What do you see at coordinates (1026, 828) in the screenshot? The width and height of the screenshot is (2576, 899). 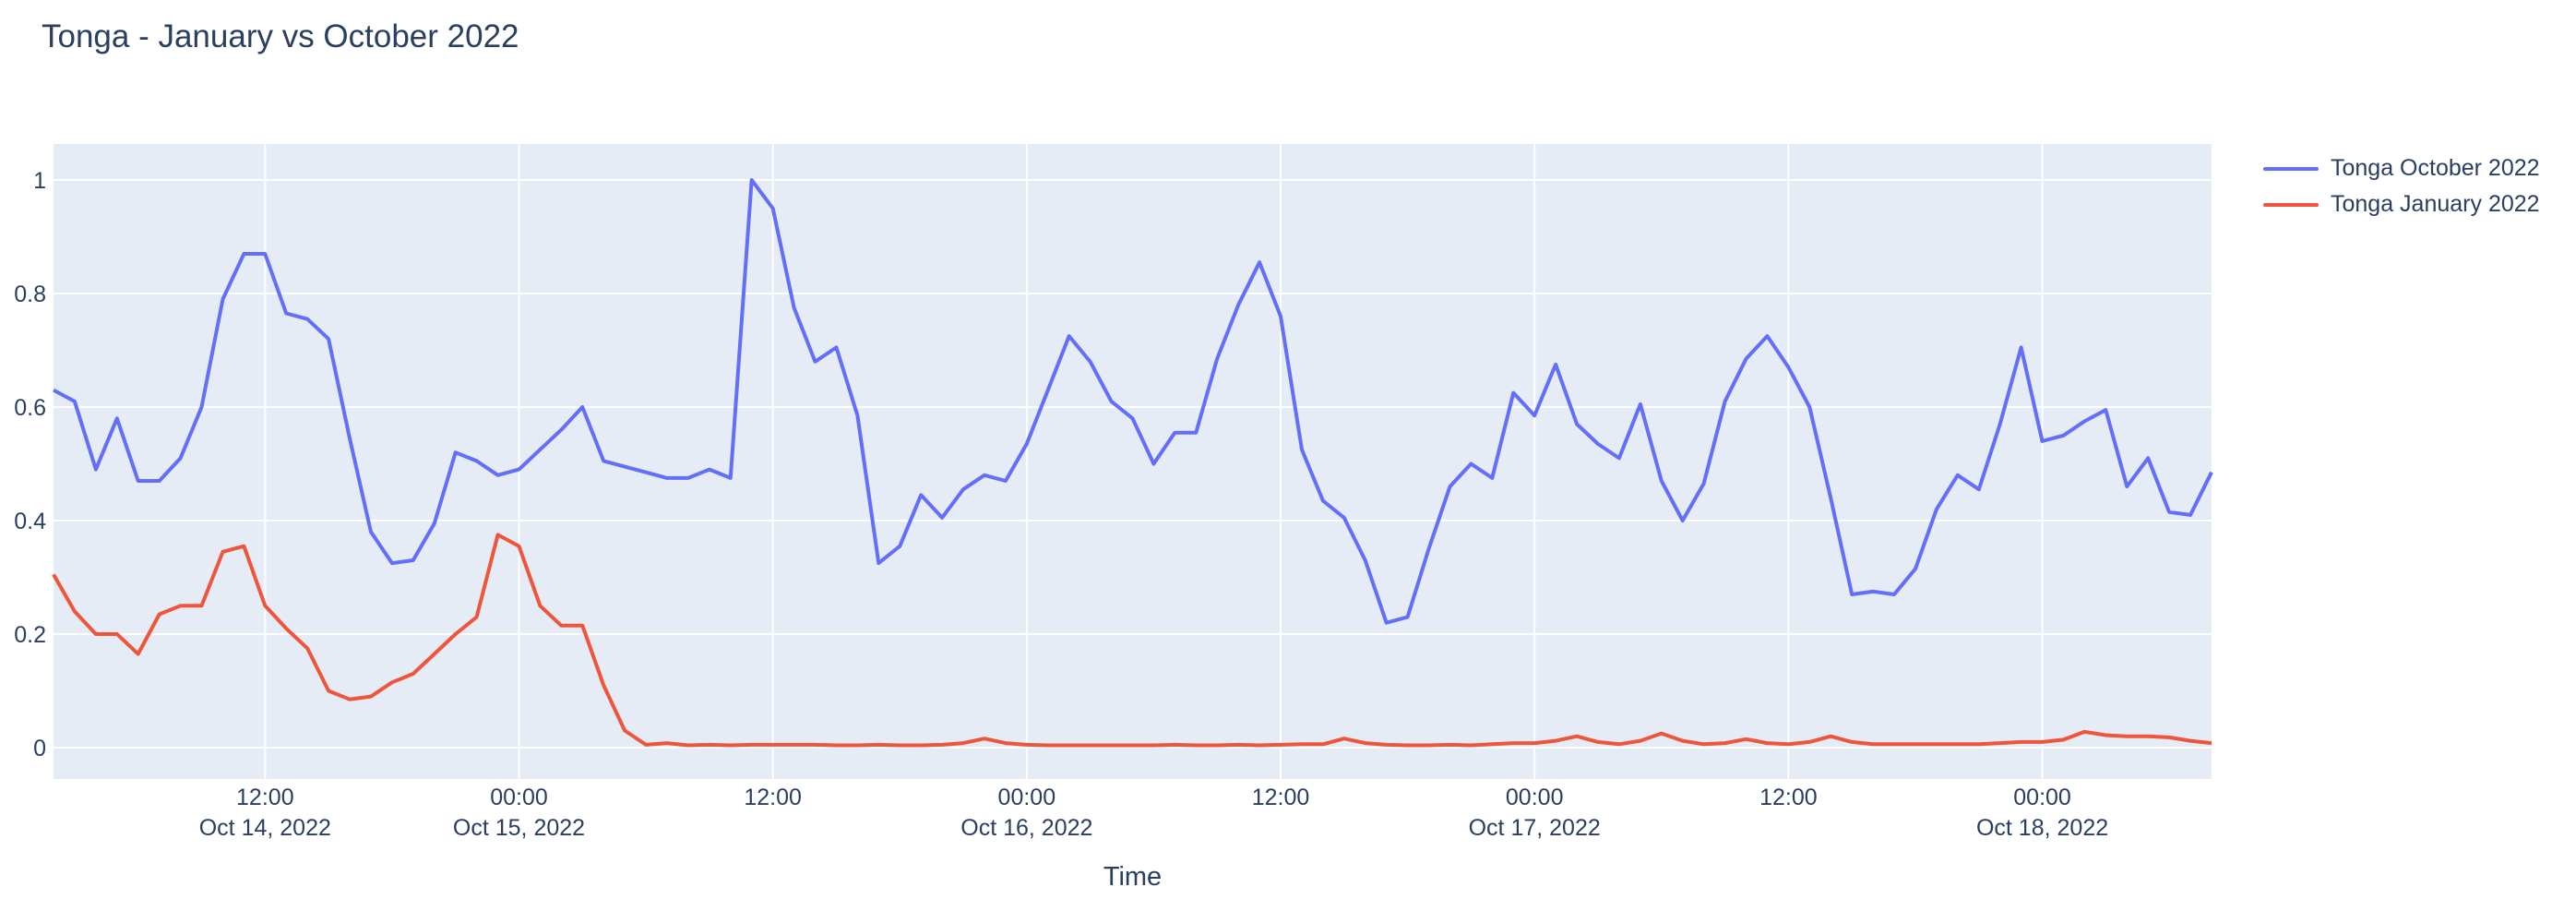 I see `x-tick-date-label: Oct 16, 2022` at bounding box center [1026, 828].